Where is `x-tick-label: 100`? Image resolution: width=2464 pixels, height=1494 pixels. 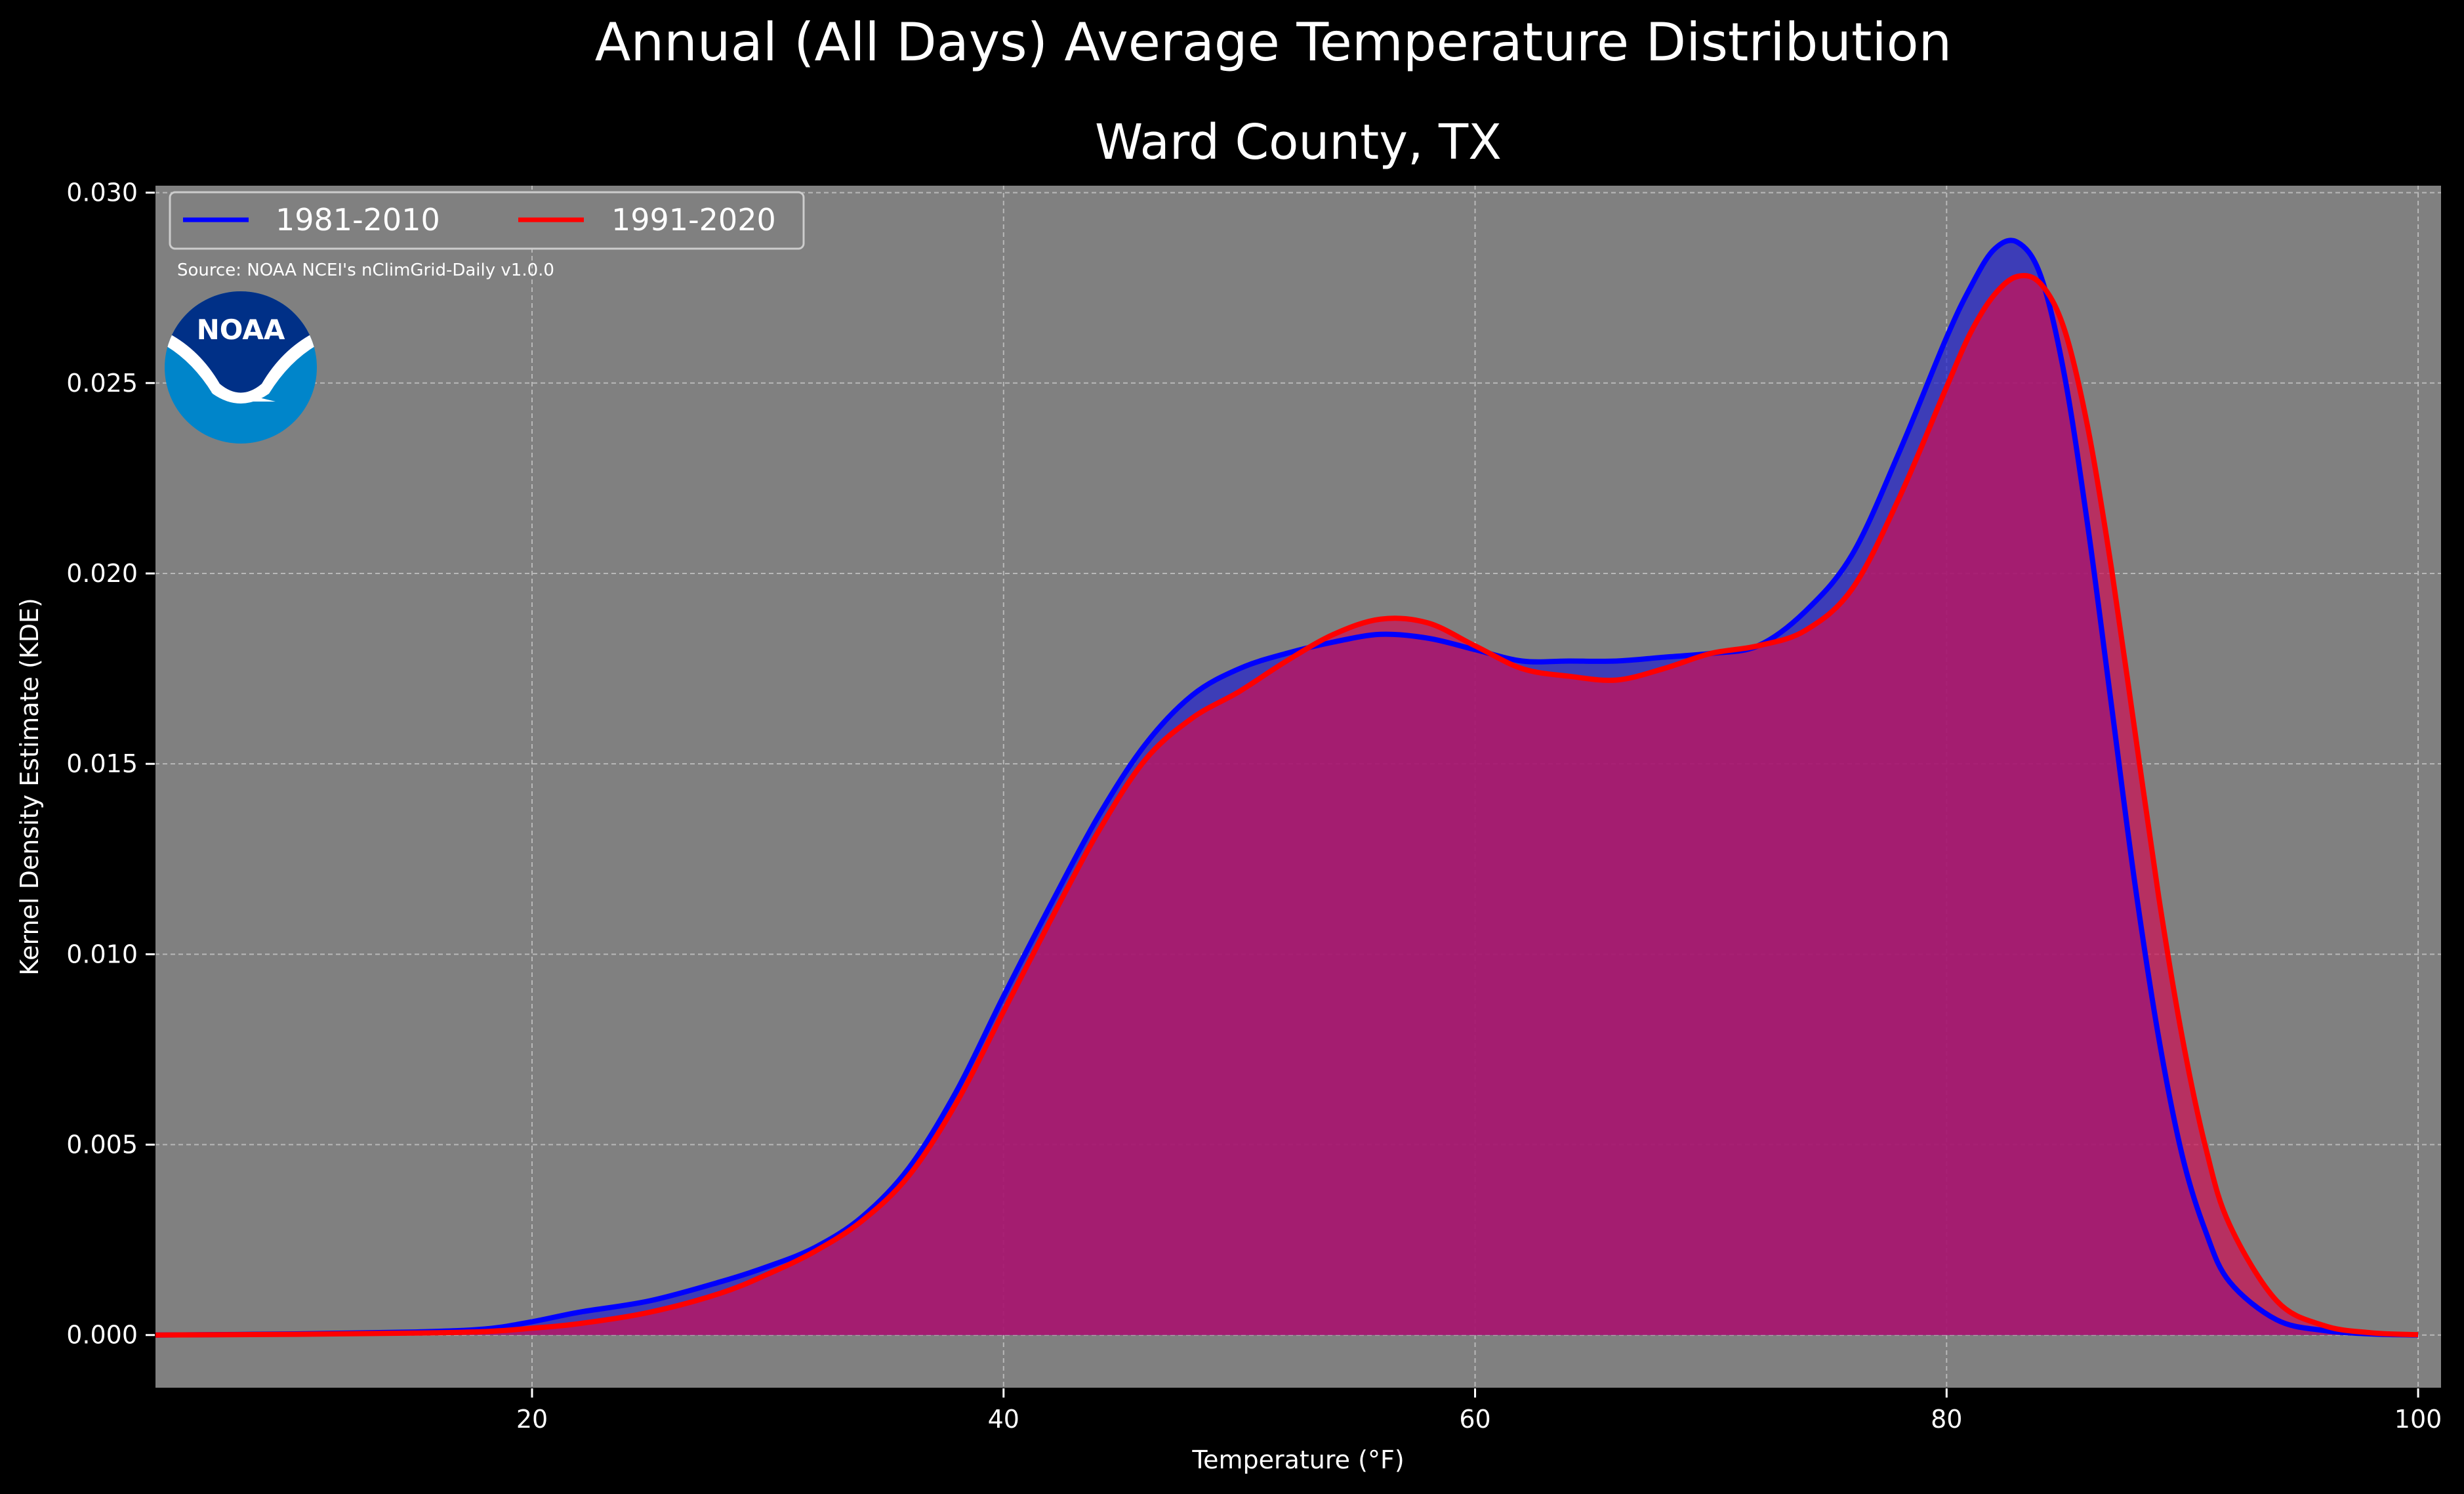 x-tick-label: 100 is located at coordinates (2418, 1419).